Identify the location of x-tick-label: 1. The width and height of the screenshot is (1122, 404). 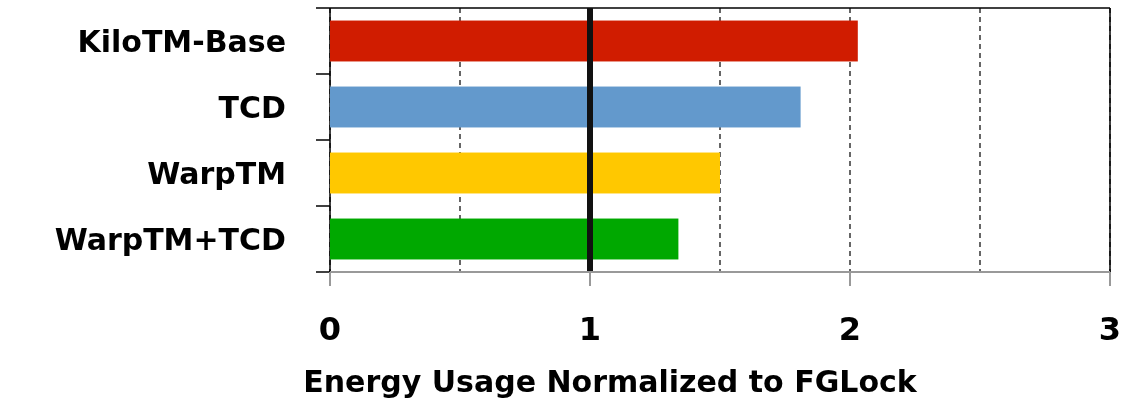
(590, 329).